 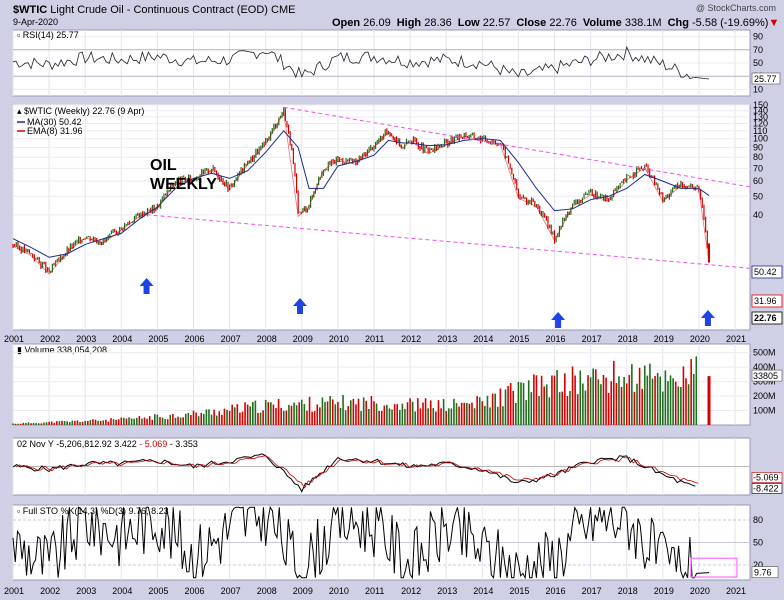 What do you see at coordinates (700, 339) in the screenshot?
I see `x-tick-price-2020: 2020` at bounding box center [700, 339].